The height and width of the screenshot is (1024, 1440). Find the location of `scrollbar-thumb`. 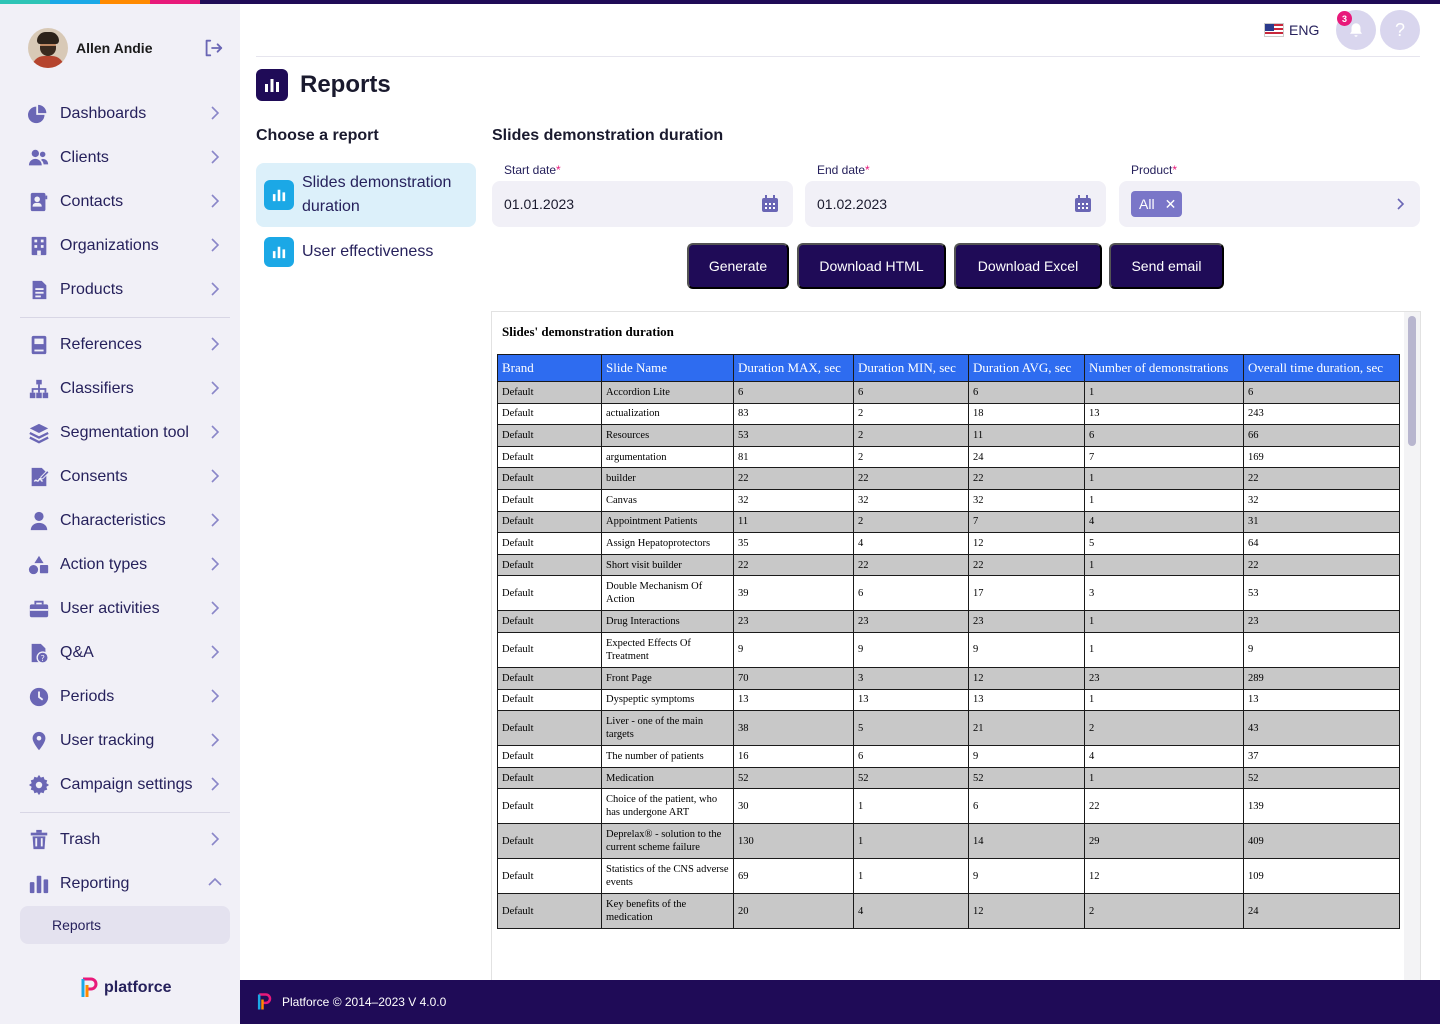

scrollbar-thumb is located at coordinates (1412, 381).